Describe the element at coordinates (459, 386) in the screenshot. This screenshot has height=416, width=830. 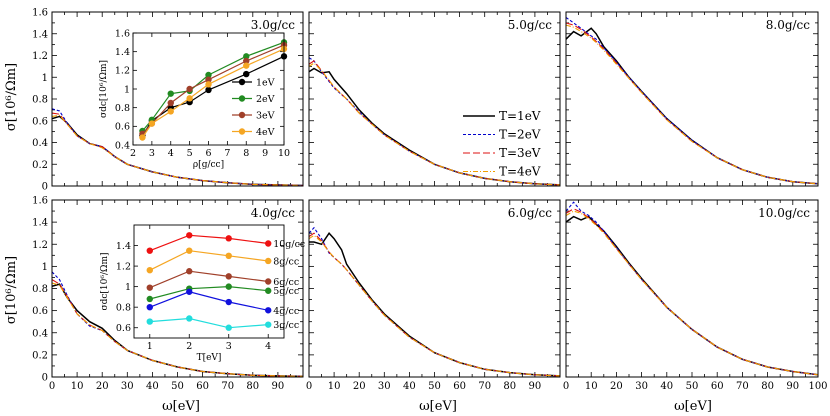
I see `x-tick-label: 60` at that location.